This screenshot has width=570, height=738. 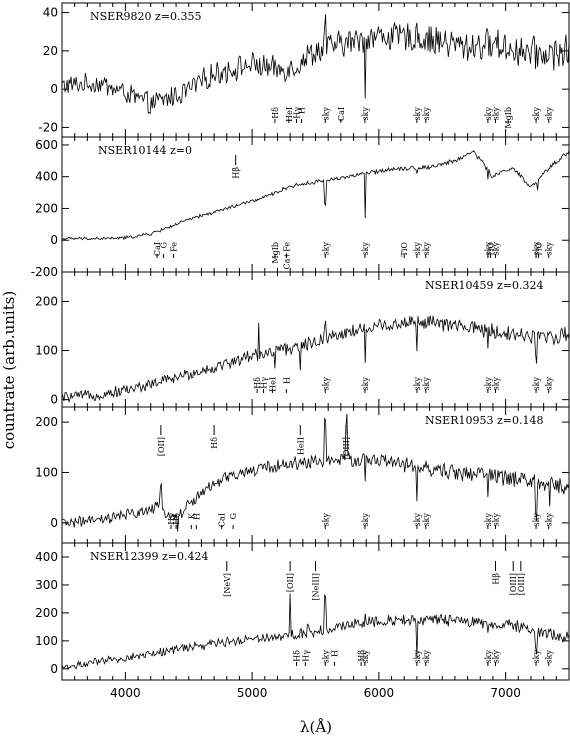 What do you see at coordinates (484, 285) in the screenshot?
I see `panel-3-title: NSER10459 z=0.324` at bounding box center [484, 285].